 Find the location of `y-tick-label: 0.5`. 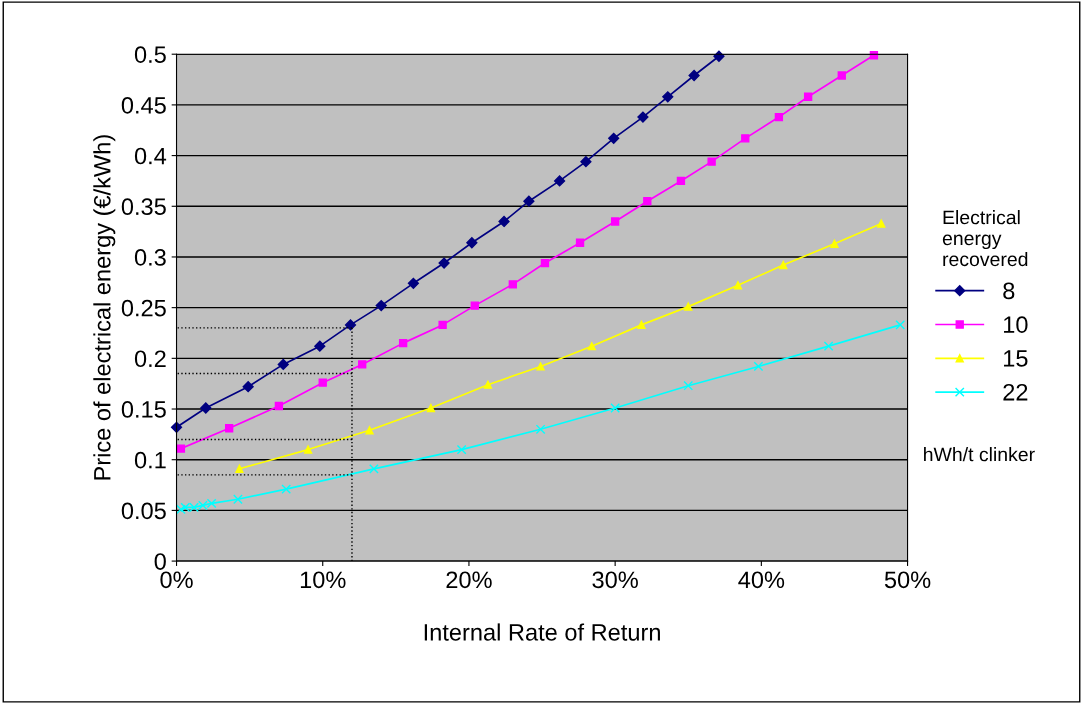

y-tick-label: 0.5 is located at coordinates (150, 54).